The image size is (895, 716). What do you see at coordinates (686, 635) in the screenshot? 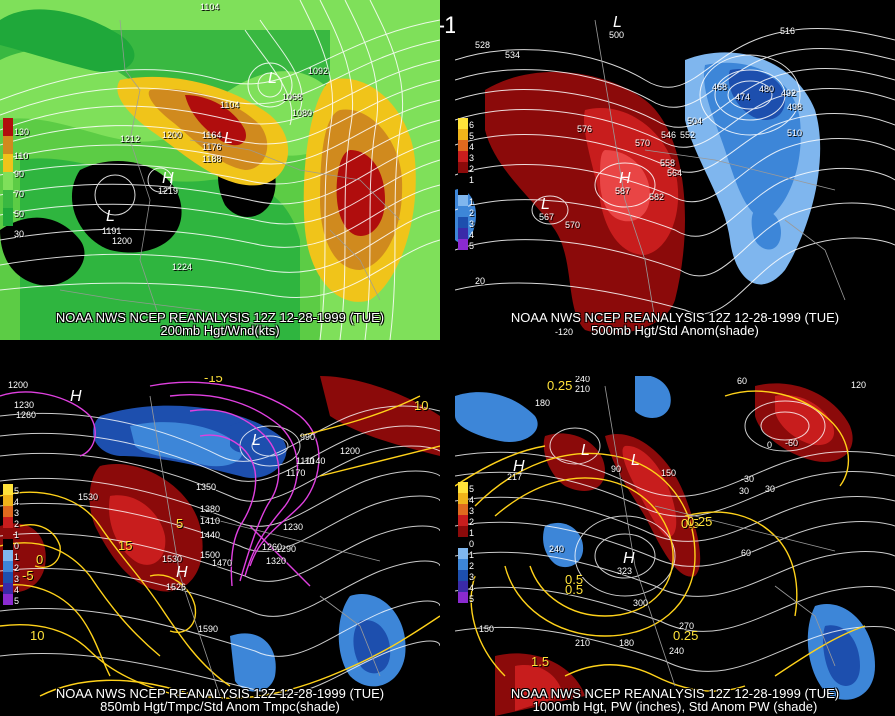
I see `pw-label: 0.25` at bounding box center [686, 635].